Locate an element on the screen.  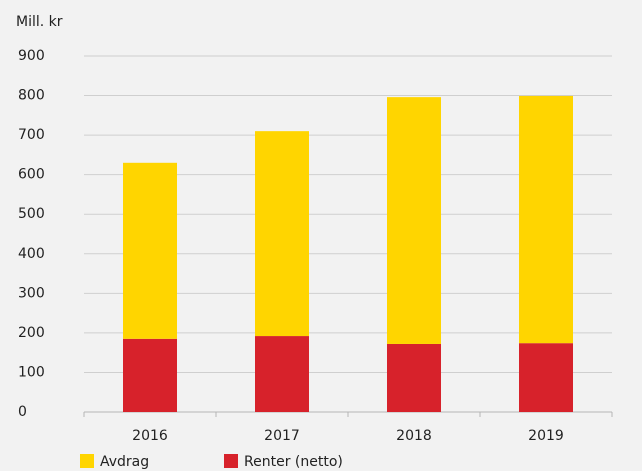
y-tick-label: 900 is located at coordinates (31, 56).